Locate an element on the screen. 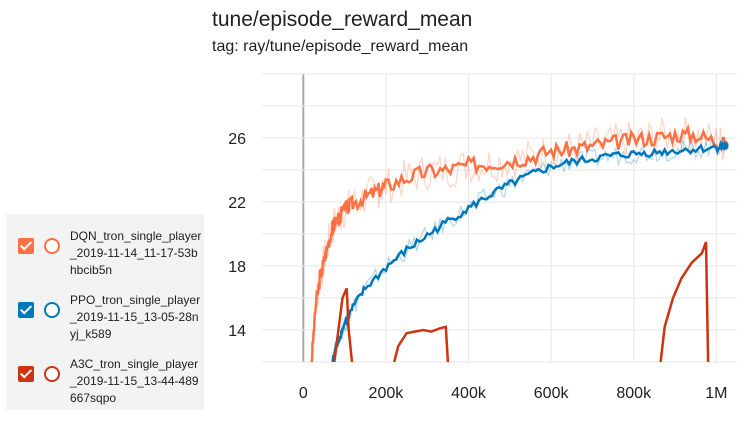  x-tick-label: 0 is located at coordinates (303, 393).